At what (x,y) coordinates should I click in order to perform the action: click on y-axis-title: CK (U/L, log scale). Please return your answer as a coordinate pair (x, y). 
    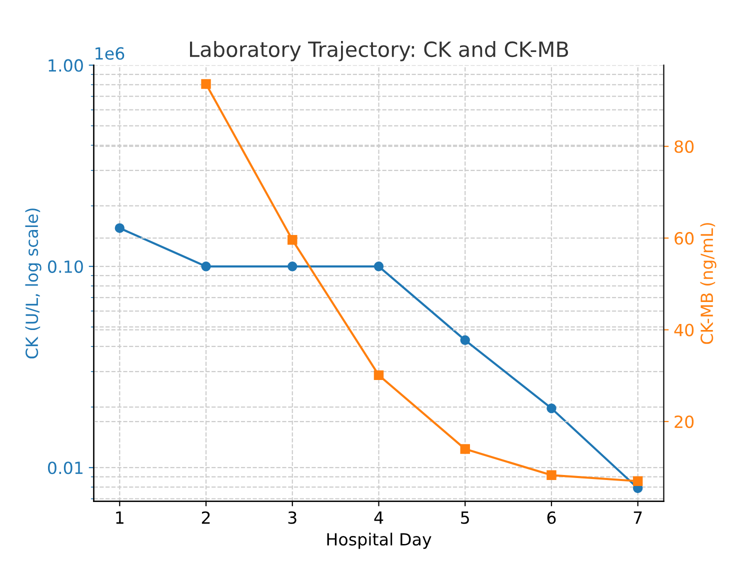
    Looking at the image, I should click on (33, 283).